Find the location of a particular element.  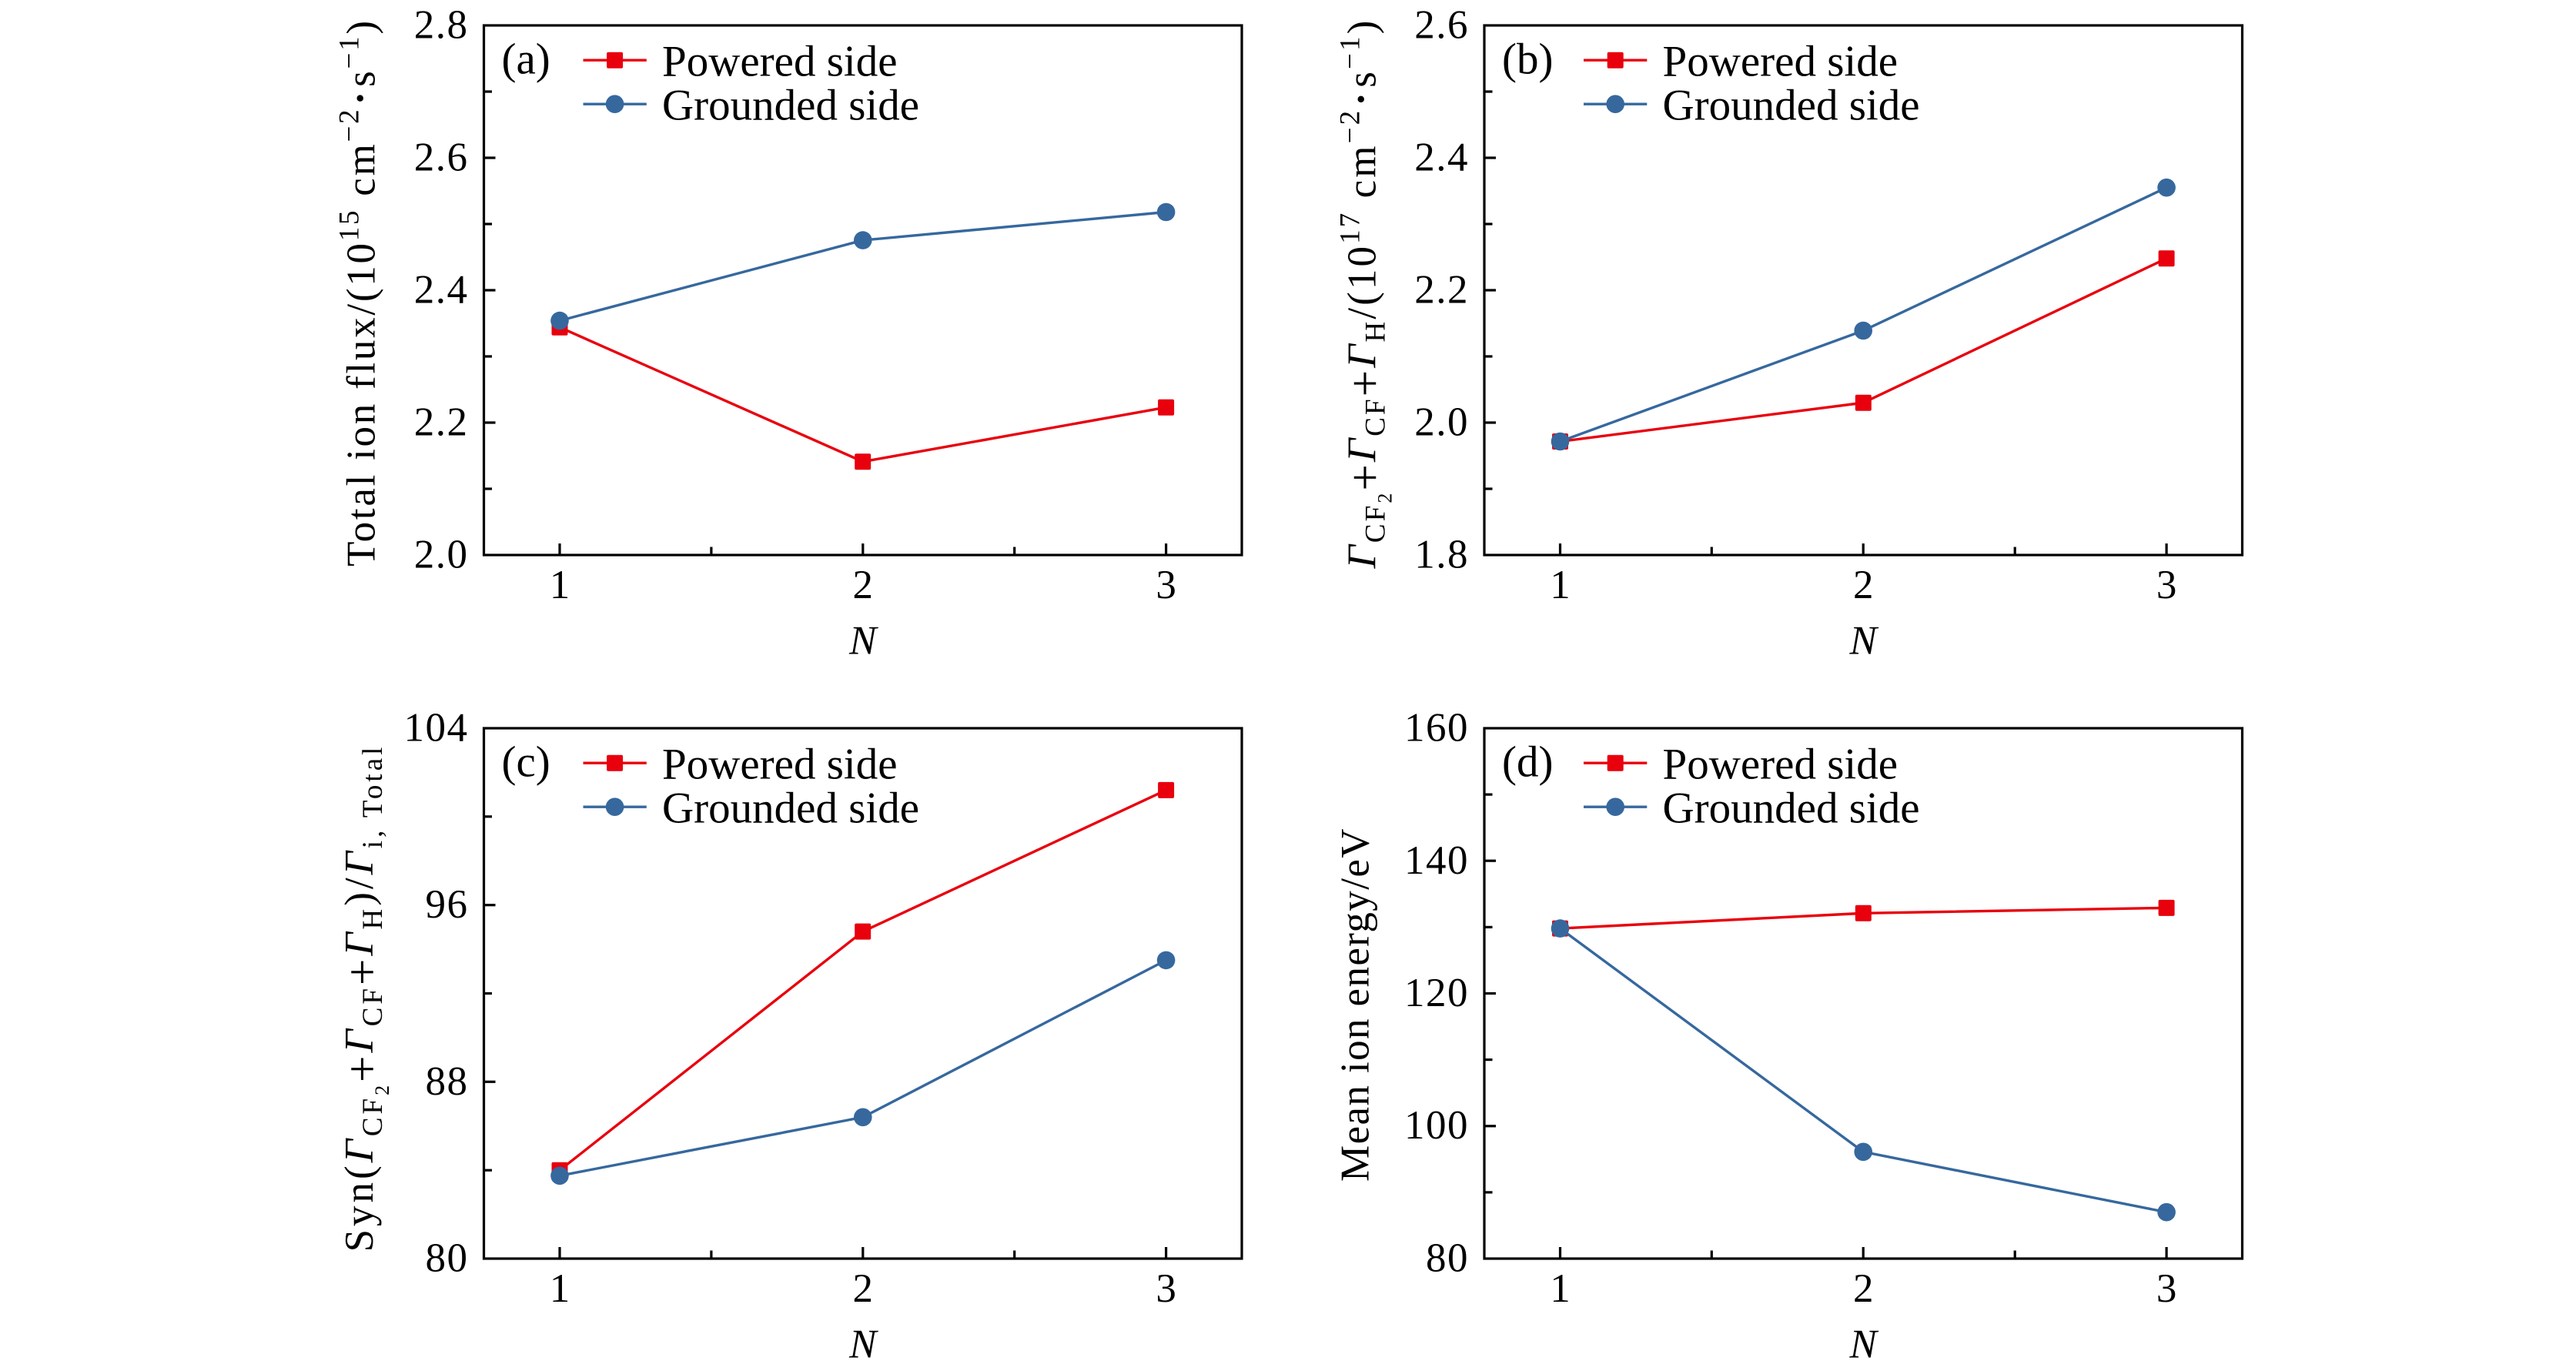

svg-text: 140 is located at coordinates (1437, 860).